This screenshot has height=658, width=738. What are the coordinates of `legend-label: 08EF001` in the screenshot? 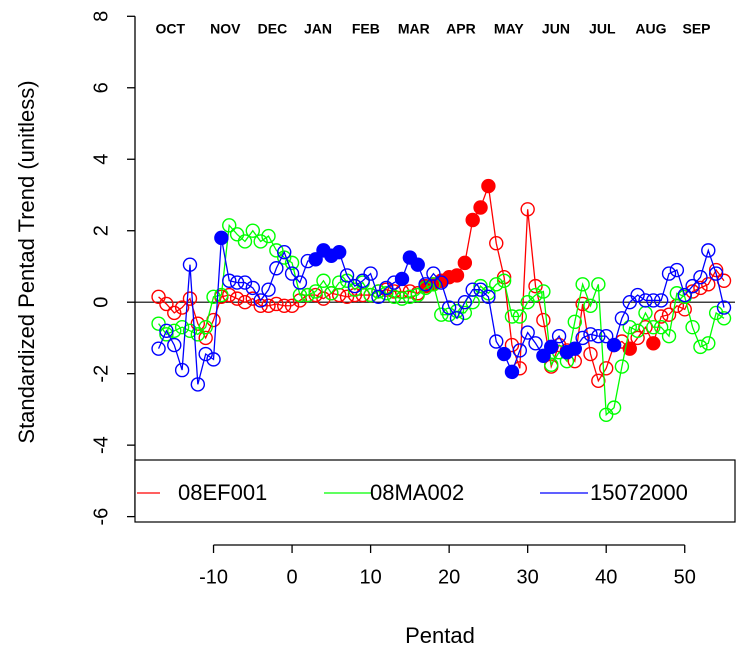 It's located at (222, 492).